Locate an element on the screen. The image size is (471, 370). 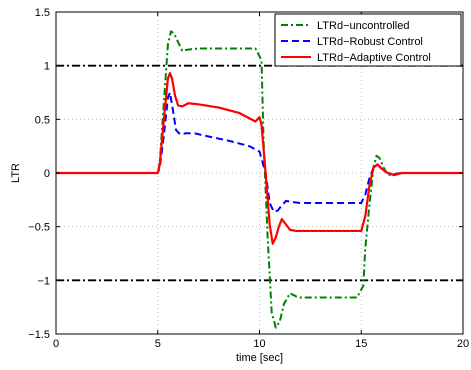
y-tick-label: 0 is located at coordinates (47, 174).